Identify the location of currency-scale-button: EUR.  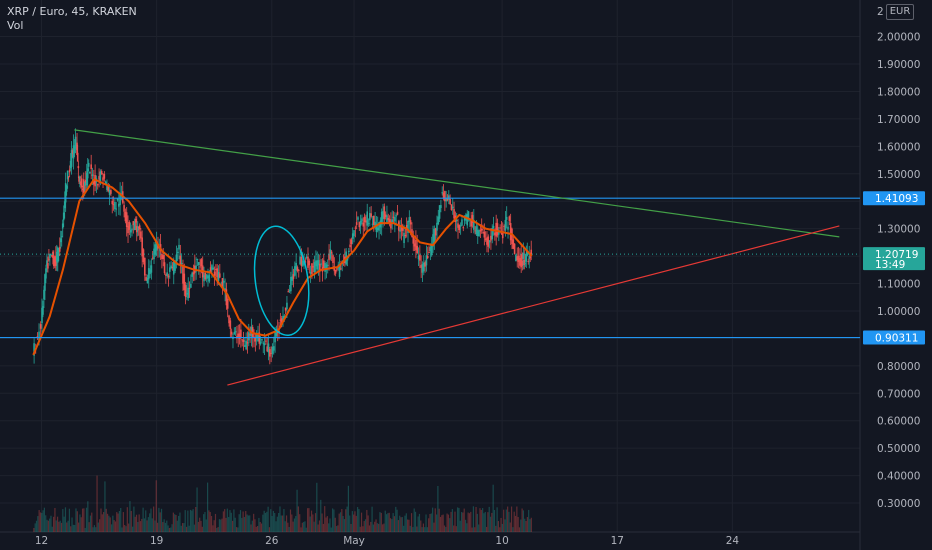
(900, 12).